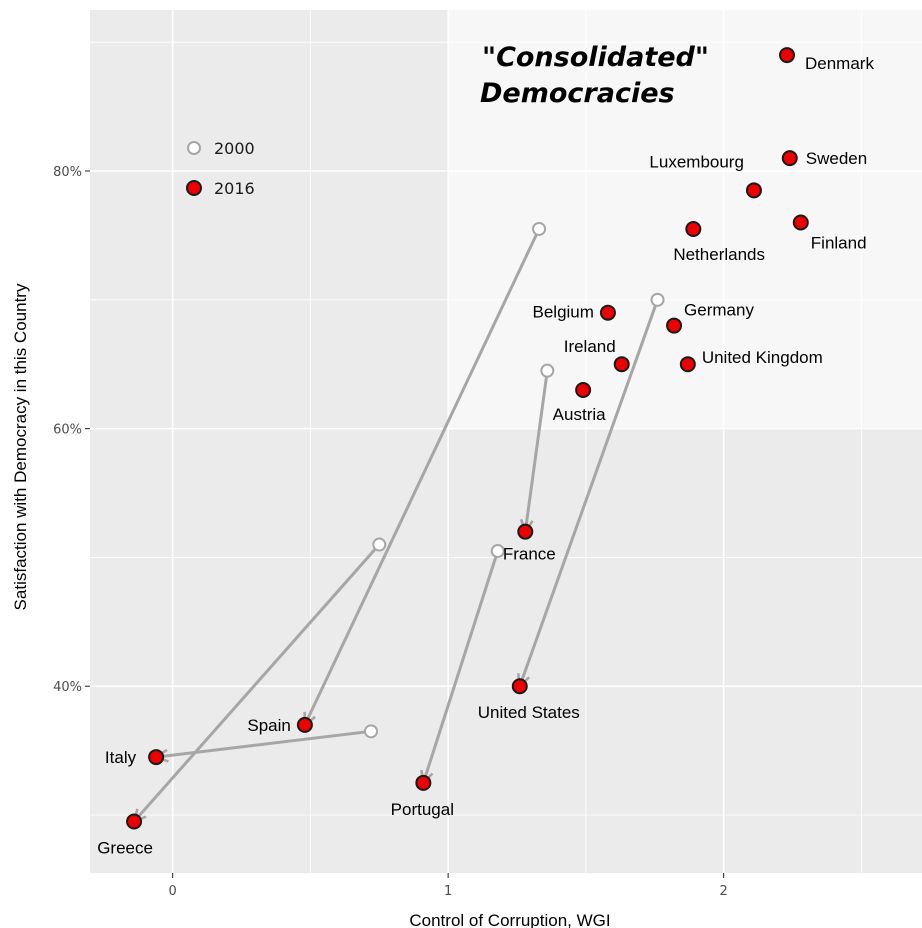 The width and height of the screenshot is (922, 928). What do you see at coordinates (621, 364) in the screenshot?
I see `point-2016-ireland` at bounding box center [621, 364].